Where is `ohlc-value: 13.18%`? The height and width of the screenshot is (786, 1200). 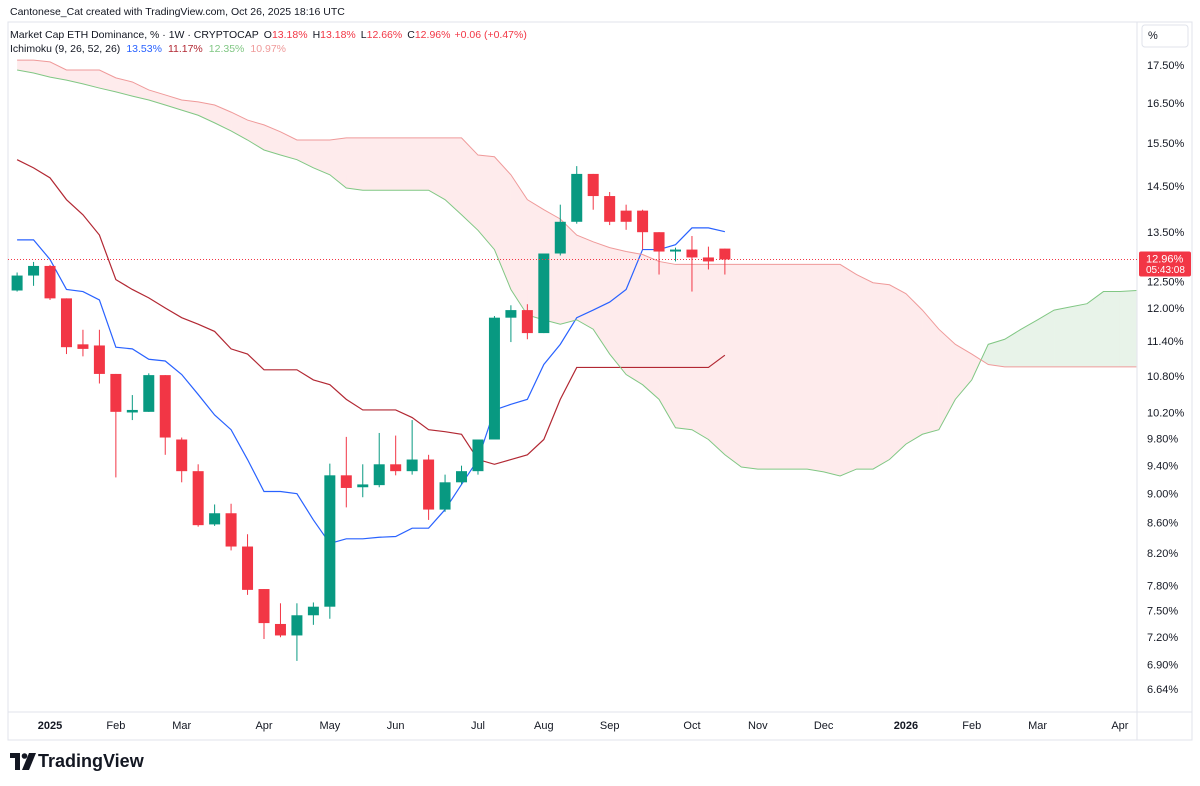 ohlc-value: 13.18% is located at coordinates (289, 35).